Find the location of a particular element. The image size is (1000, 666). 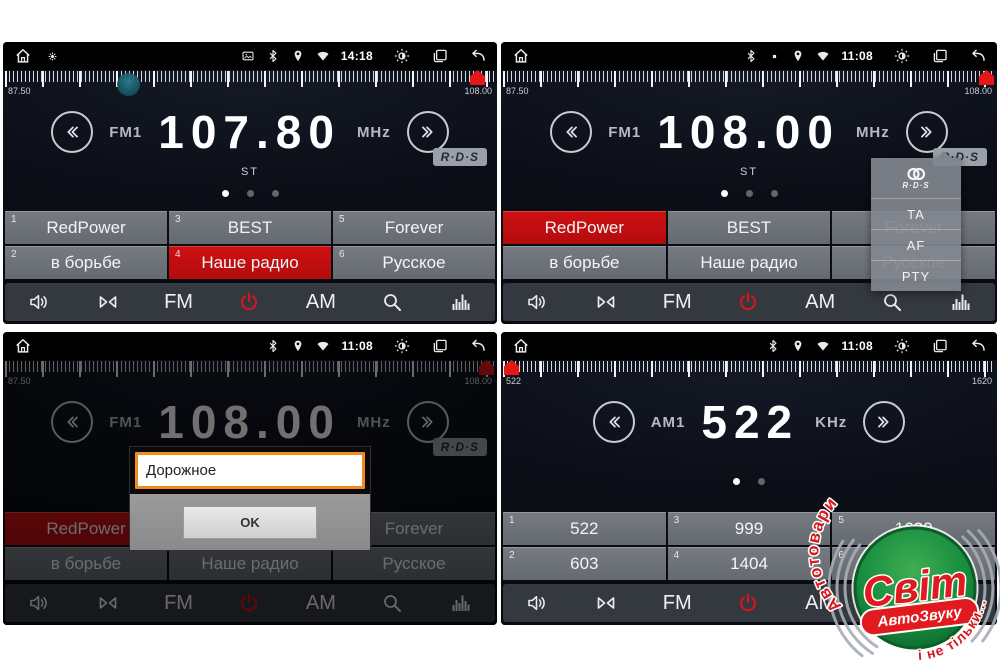

radio-toolbar: FM AM is located at coordinates (250, 302).